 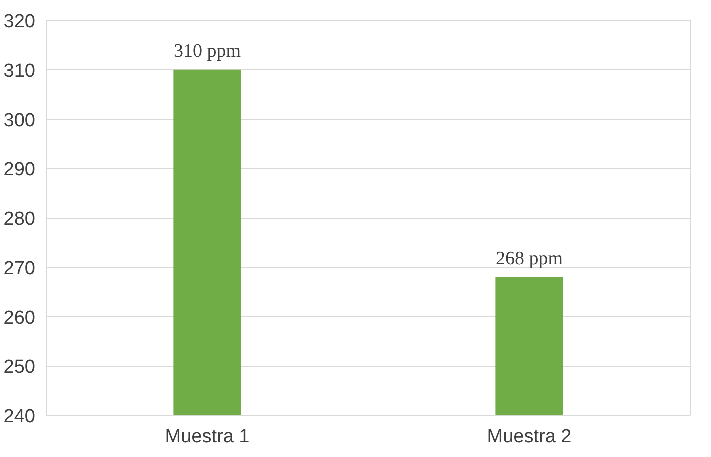 What do you see at coordinates (20, 170) in the screenshot?
I see `y-tick-label: 290` at bounding box center [20, 170].